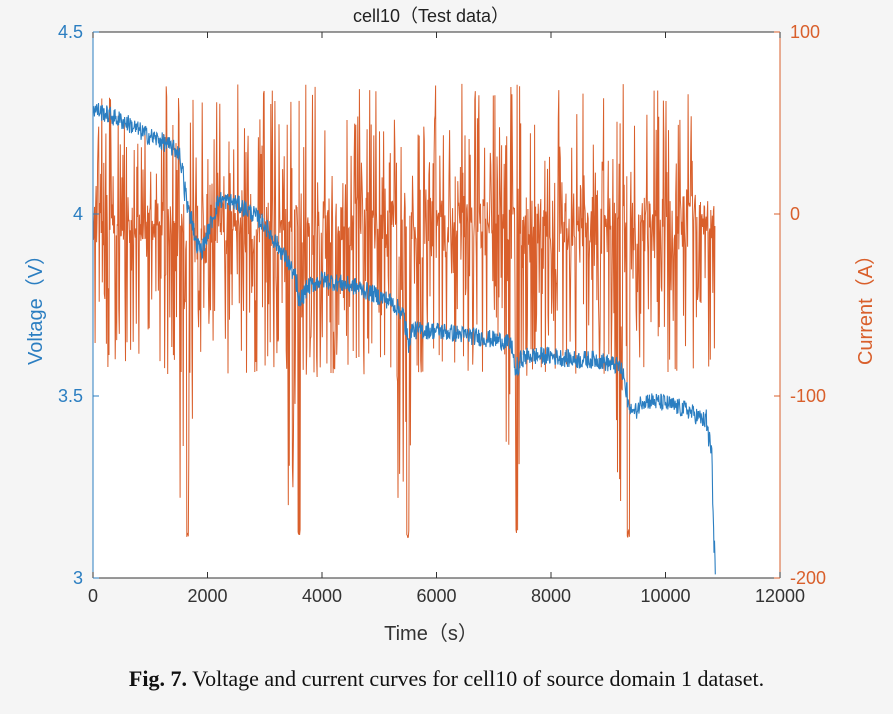 This screenshot has height=714, width=893. Describe the element at coordinates (207, 596) in the screenshot. I see `x-tick-label: 2000` at that location.